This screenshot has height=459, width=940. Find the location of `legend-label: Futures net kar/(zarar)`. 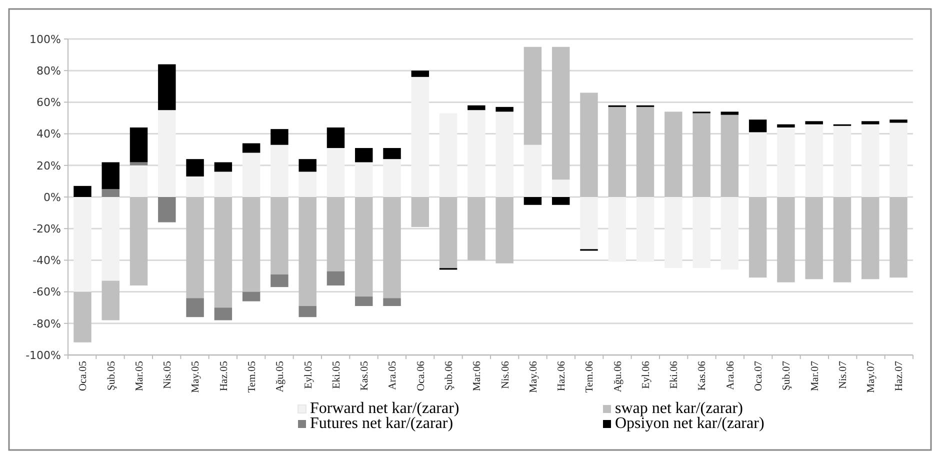

legend-label: Futures net kar/(zarar) is located at coordinates (382, 423).